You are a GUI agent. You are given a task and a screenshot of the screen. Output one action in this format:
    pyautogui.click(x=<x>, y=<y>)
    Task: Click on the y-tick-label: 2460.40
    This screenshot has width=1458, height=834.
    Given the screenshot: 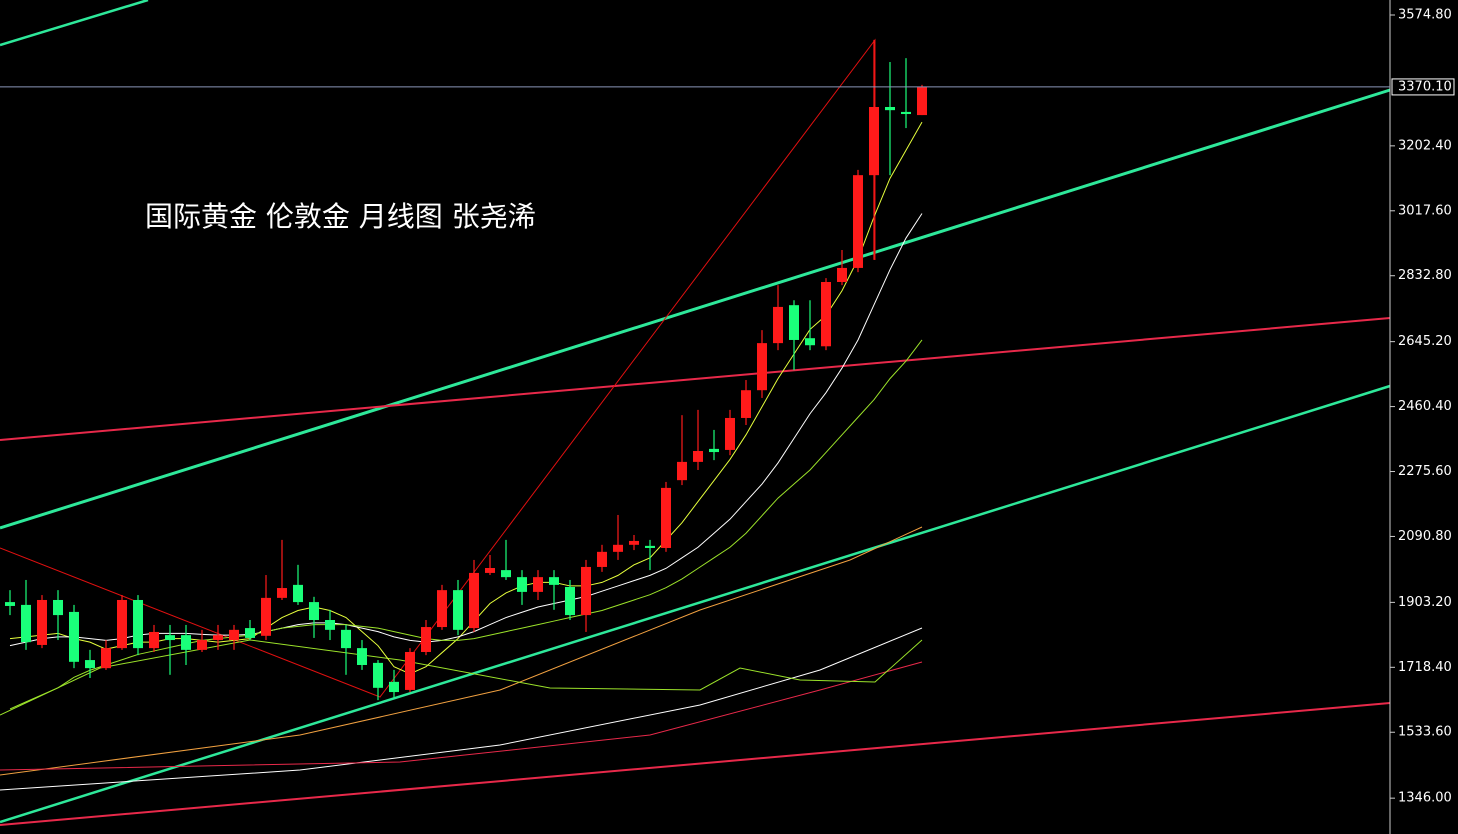 What is the action you would take?
    pyautogui.click(x=1425, y=406)
    